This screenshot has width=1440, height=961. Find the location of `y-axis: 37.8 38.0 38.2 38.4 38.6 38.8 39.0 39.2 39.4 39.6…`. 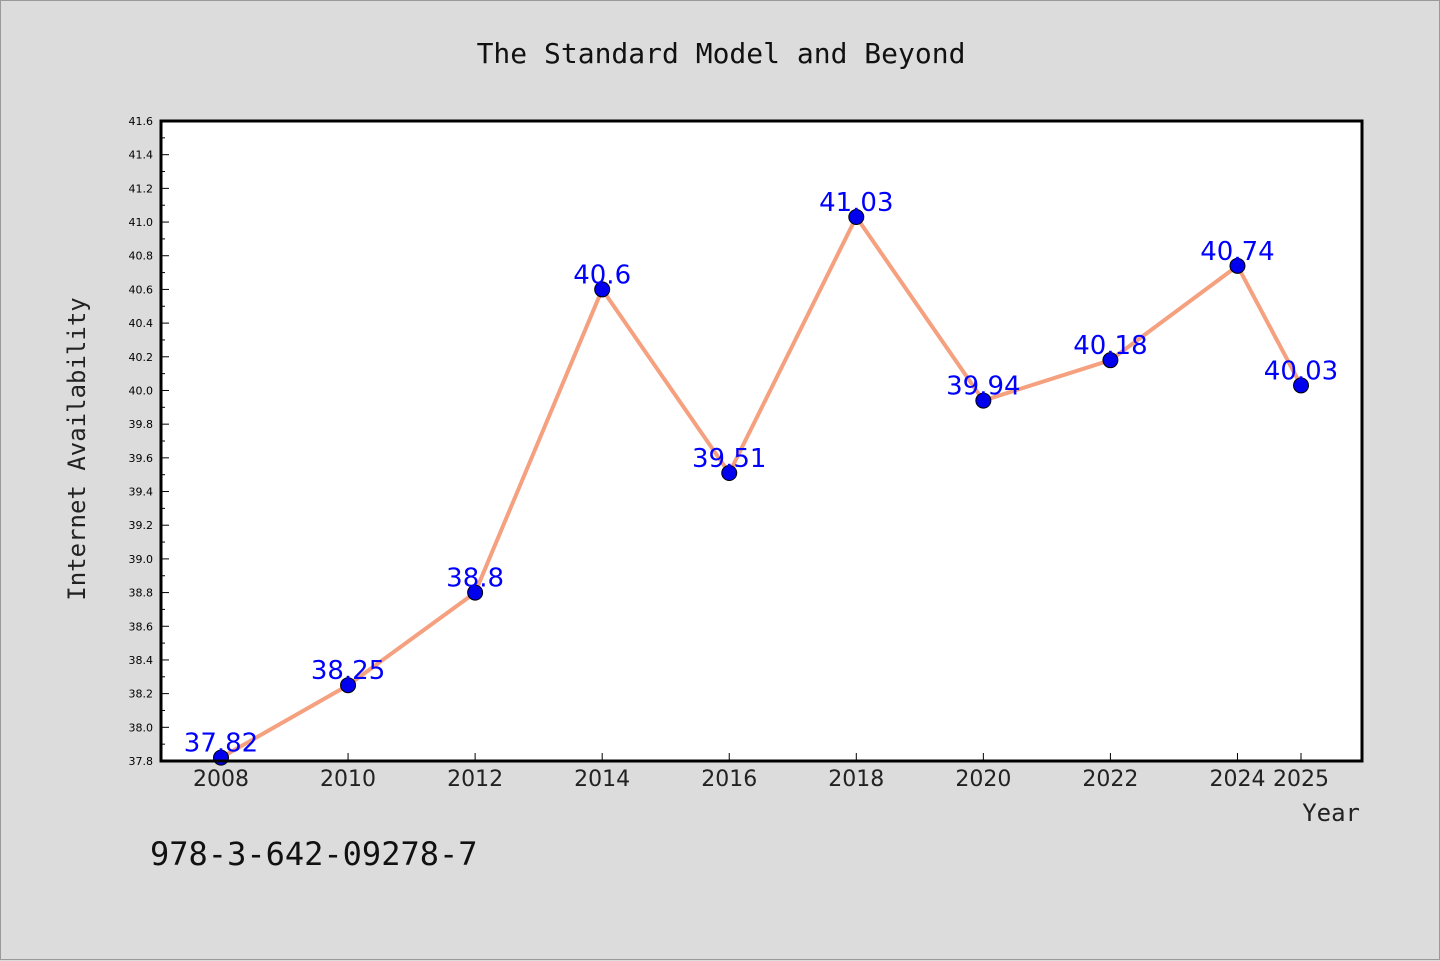

y-axis: 37.8 38.0 38.2 38.4 38.6 38.8 39.0 39.2 39.4 39.6… is located at coordinates (149, 441).